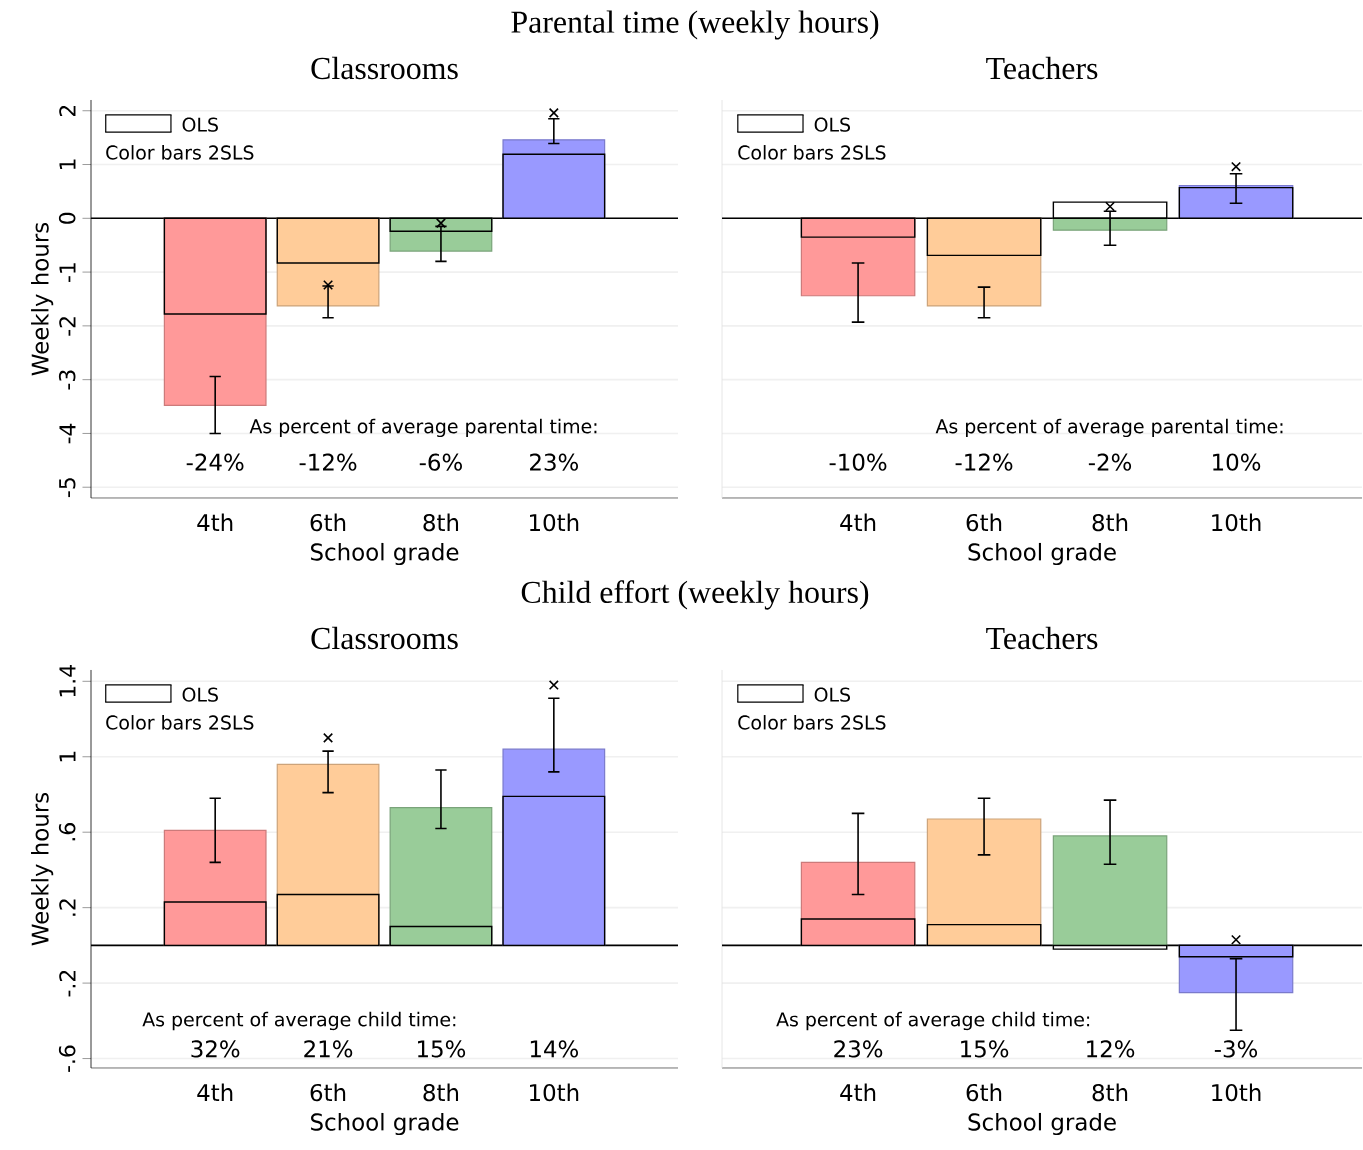 This screenshot has height=1150, width=1363. I want to click on annotation: -3%, so click(1236, 1049).